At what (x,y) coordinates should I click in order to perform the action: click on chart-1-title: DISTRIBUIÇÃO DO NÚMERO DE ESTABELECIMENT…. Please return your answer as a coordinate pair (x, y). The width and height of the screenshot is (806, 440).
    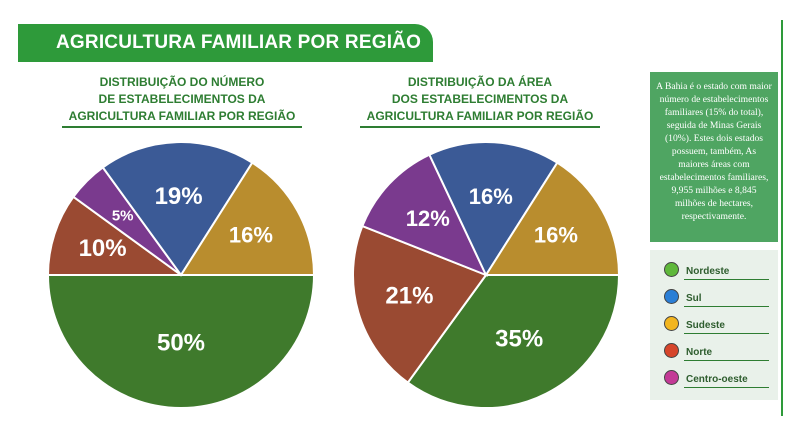
    Looking at the image, I should click on (182, 101).